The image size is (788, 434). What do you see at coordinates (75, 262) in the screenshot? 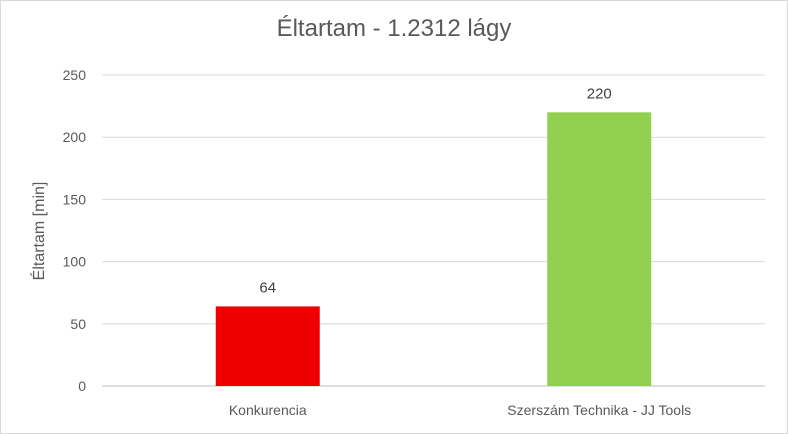
I see `y-tick-label: 100` at bounding box center [75, 262].